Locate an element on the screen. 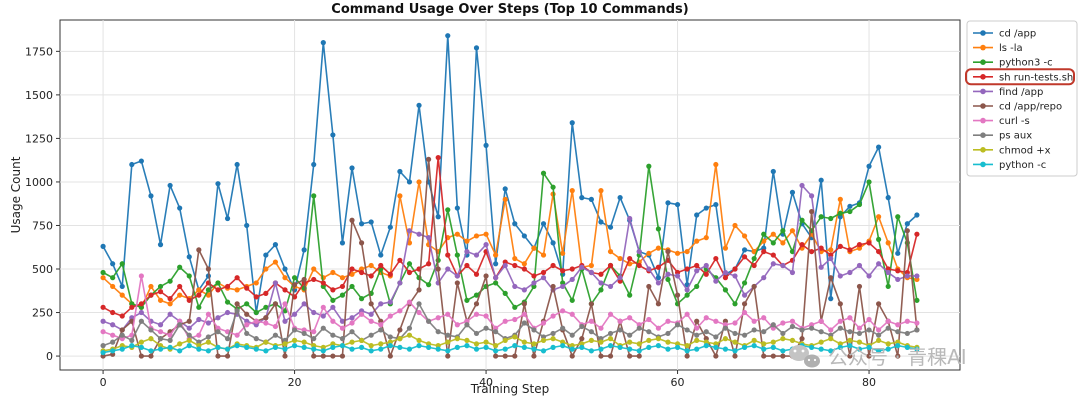 This screenshot has width=1080, height=401. wechat-icon is located at coordinates (804, 356).